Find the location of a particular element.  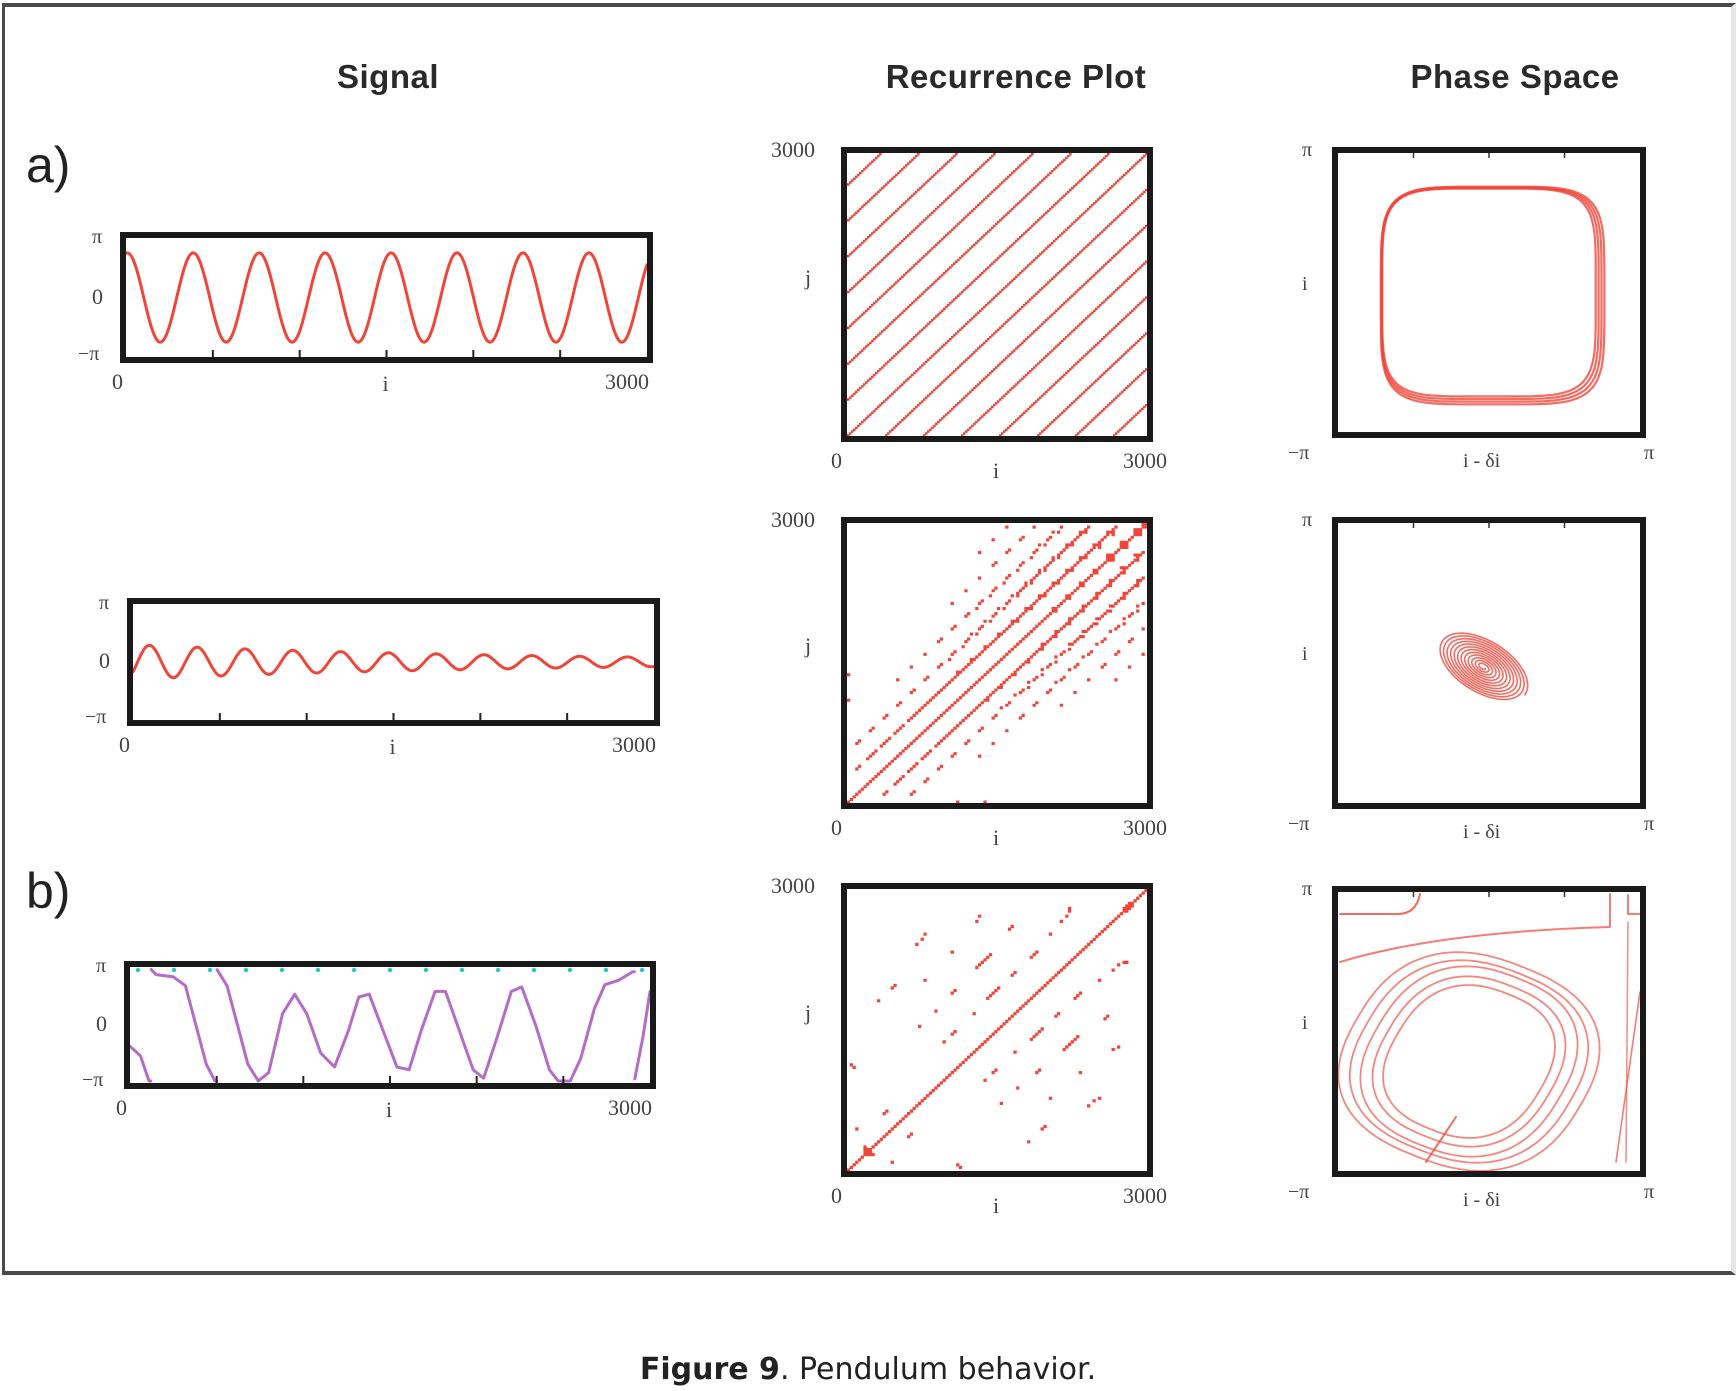

recurrence-plot-a2-canvas is located at coordinates (997, 663).